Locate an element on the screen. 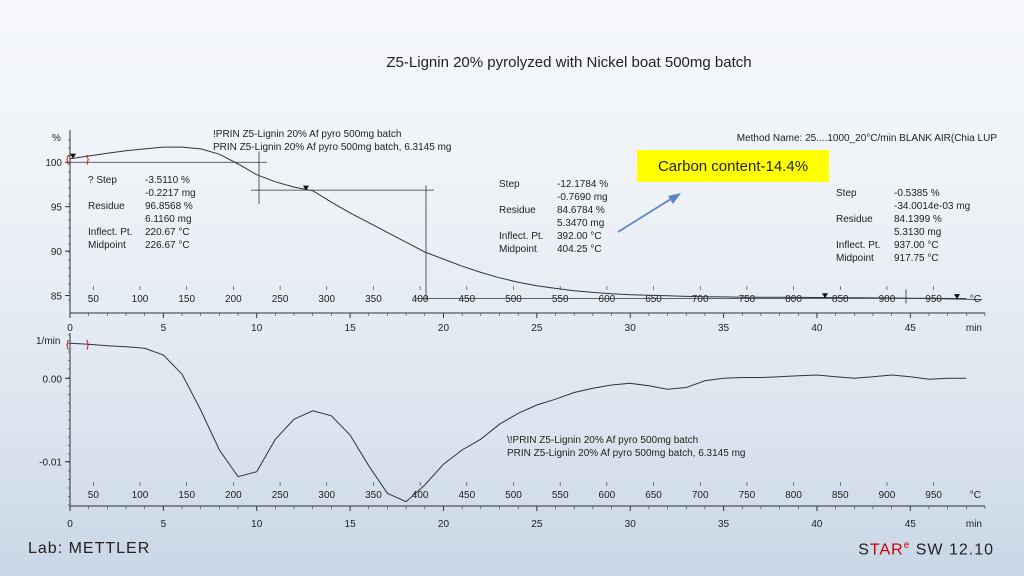 This screenshot has height=576, width=1024. step-annotation-label: Residue is located at coordinates (106, 206).